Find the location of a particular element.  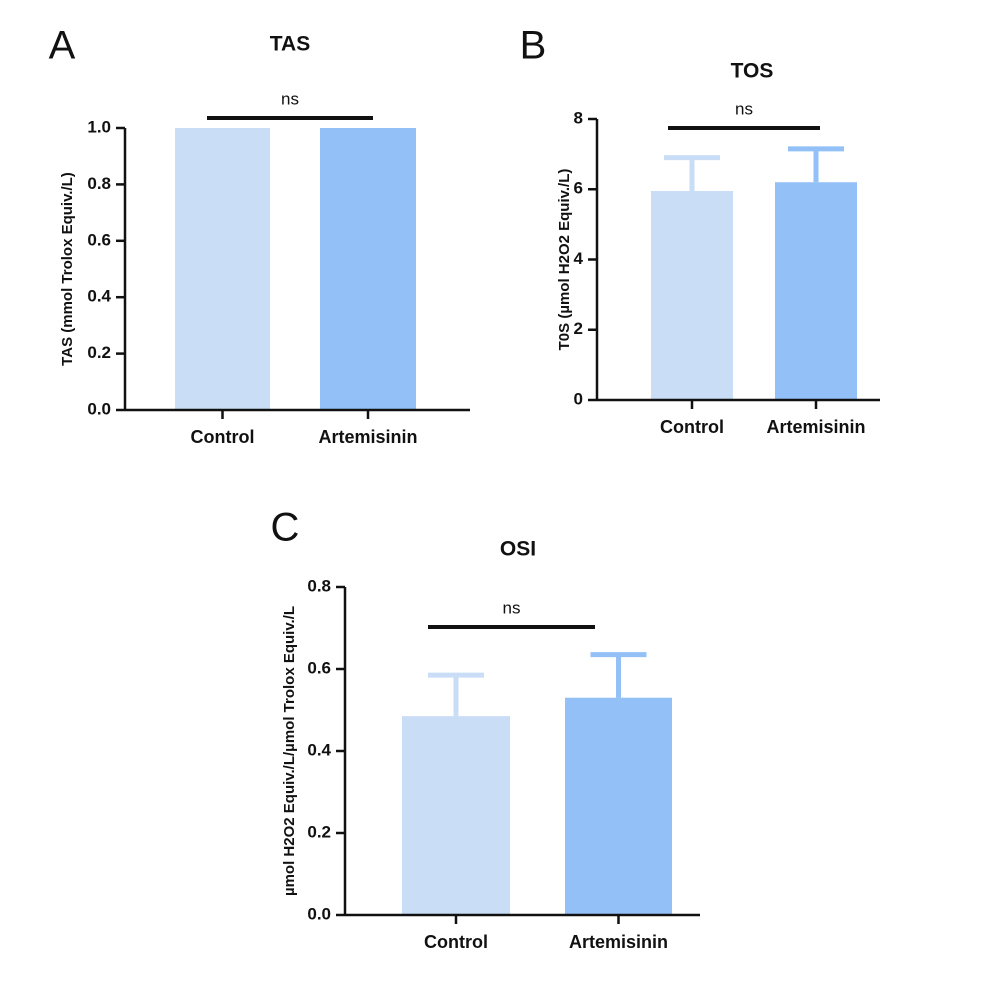

chart-title: OSI is located at coordinates (518, 549).